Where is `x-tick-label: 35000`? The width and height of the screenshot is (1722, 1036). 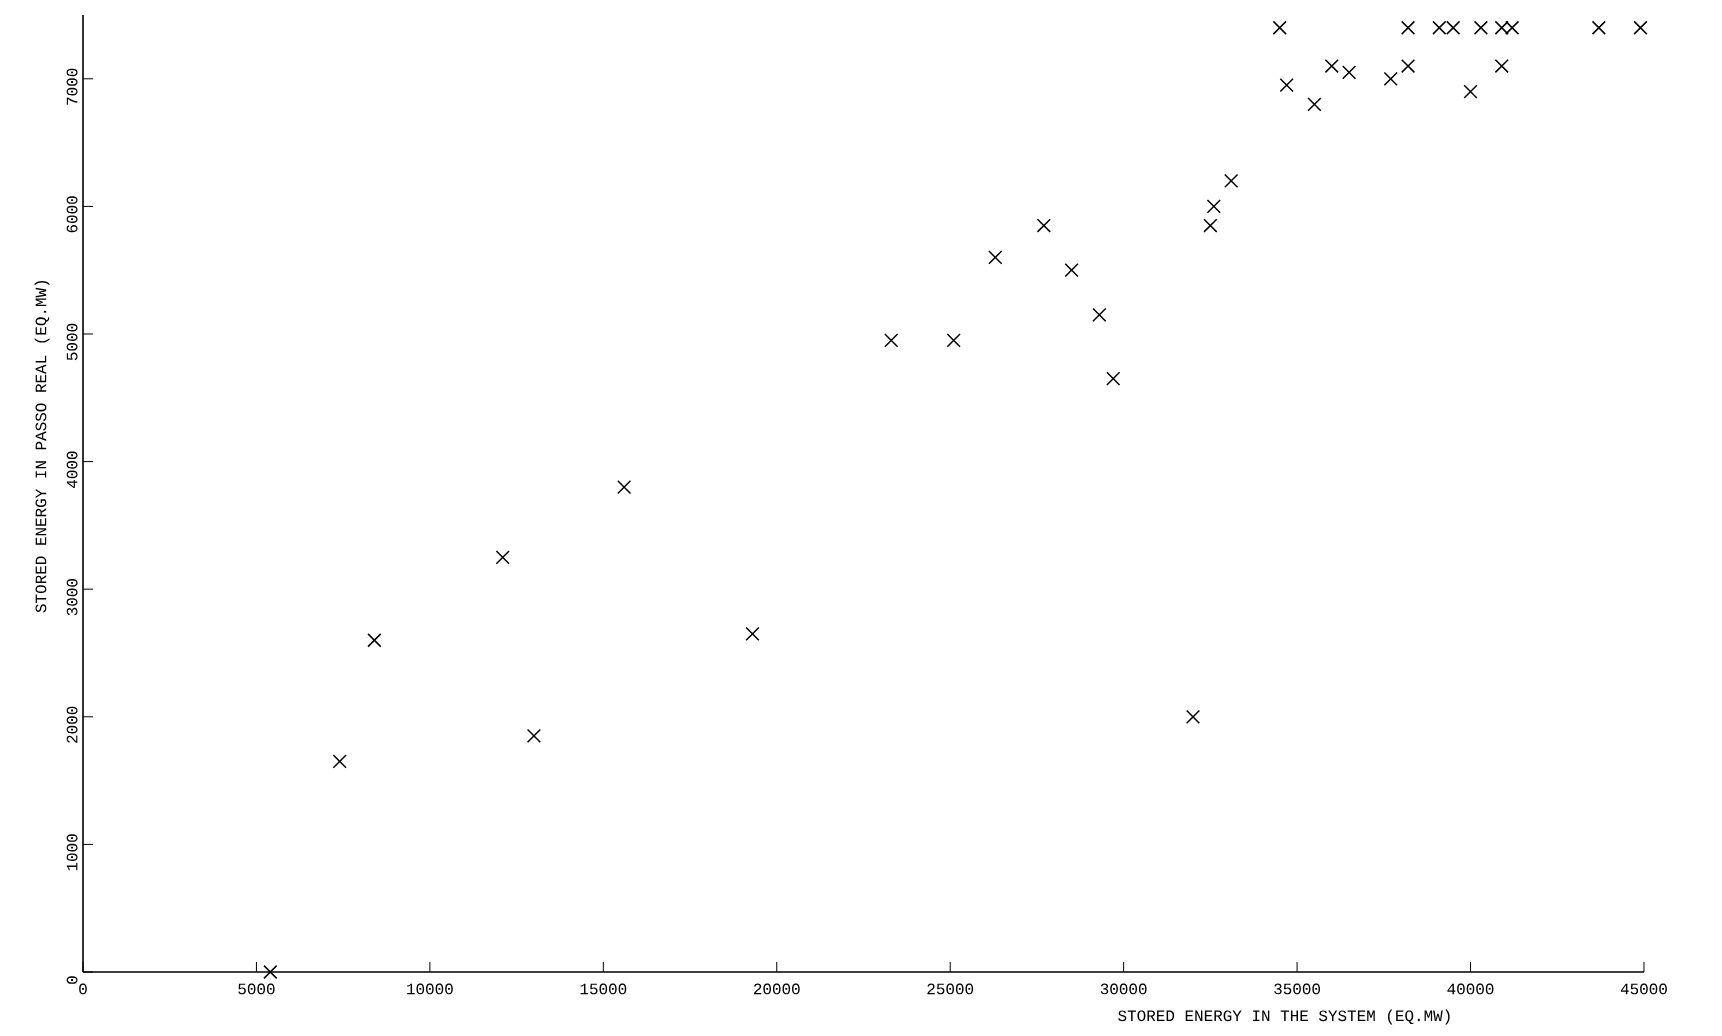
x-tick-label: 35000 is located at coordinates (1297, 989).